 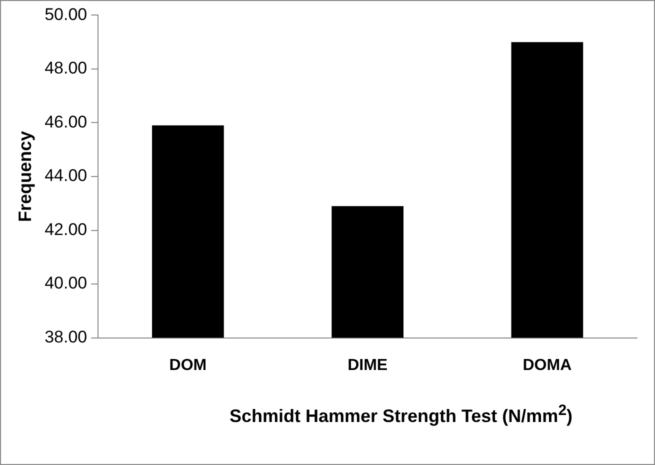 What do you see at coordinates (547, 365) in the screenshot?
I see `x-tick-label: DOMA` at bounding box center [547, 365].